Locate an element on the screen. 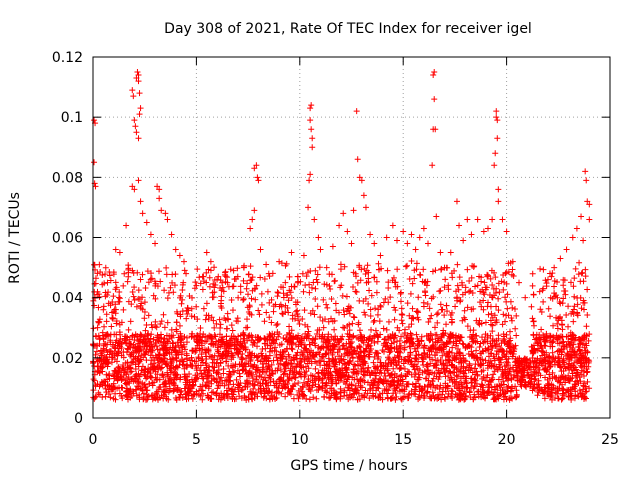  y-tick-label: 0.04 is located at coordinates (67, 299).